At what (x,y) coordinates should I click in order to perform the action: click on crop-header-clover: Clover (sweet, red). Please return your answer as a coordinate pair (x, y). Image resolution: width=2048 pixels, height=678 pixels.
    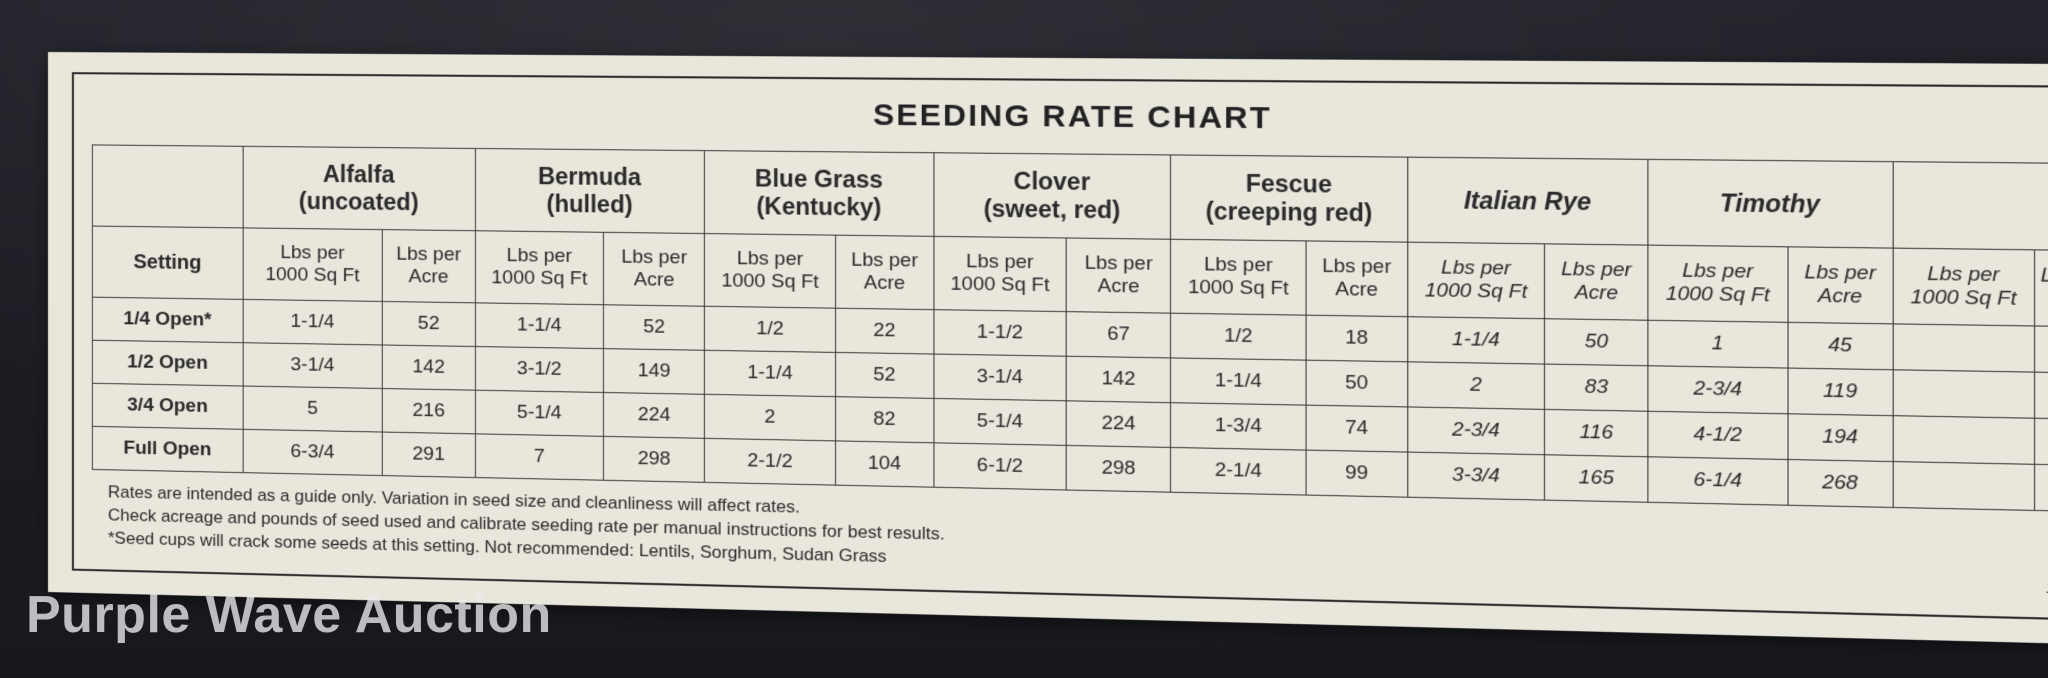
    Looking at the image, I should click on (1052, 196).